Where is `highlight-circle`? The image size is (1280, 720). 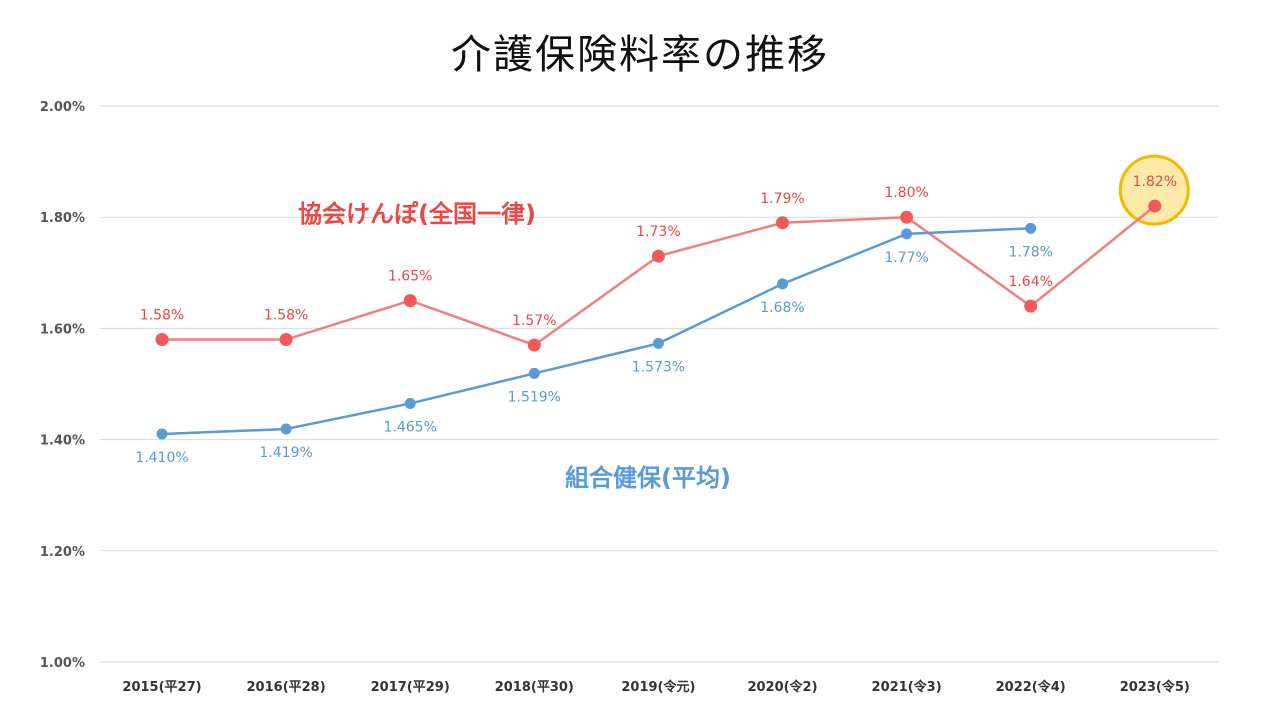
highlight-circle is located at coordinates (1154, 190).